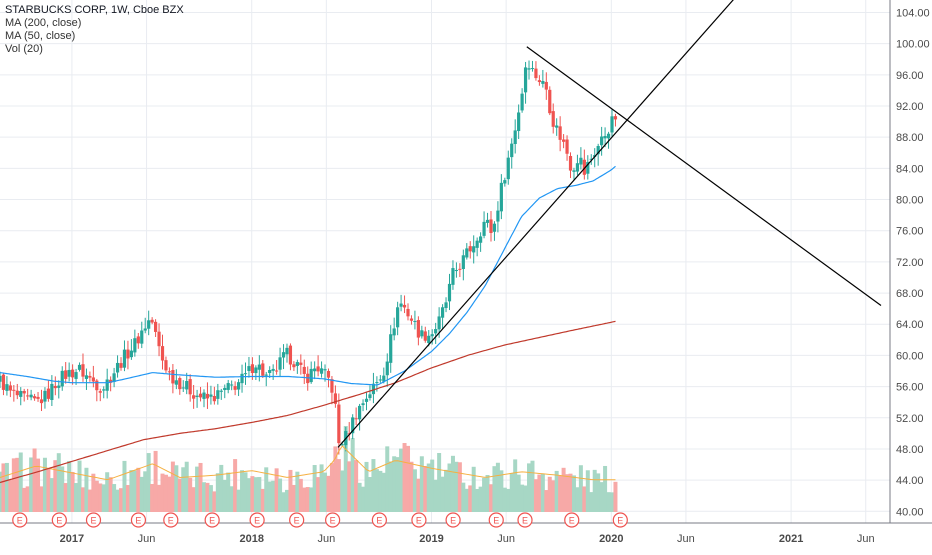  What do you see at coordinates (94, 10) in the screenshot?
I see `symbol-title: STARBUCKS CORP, 1W, Cboe BZX` at bounding box center [94, 10].